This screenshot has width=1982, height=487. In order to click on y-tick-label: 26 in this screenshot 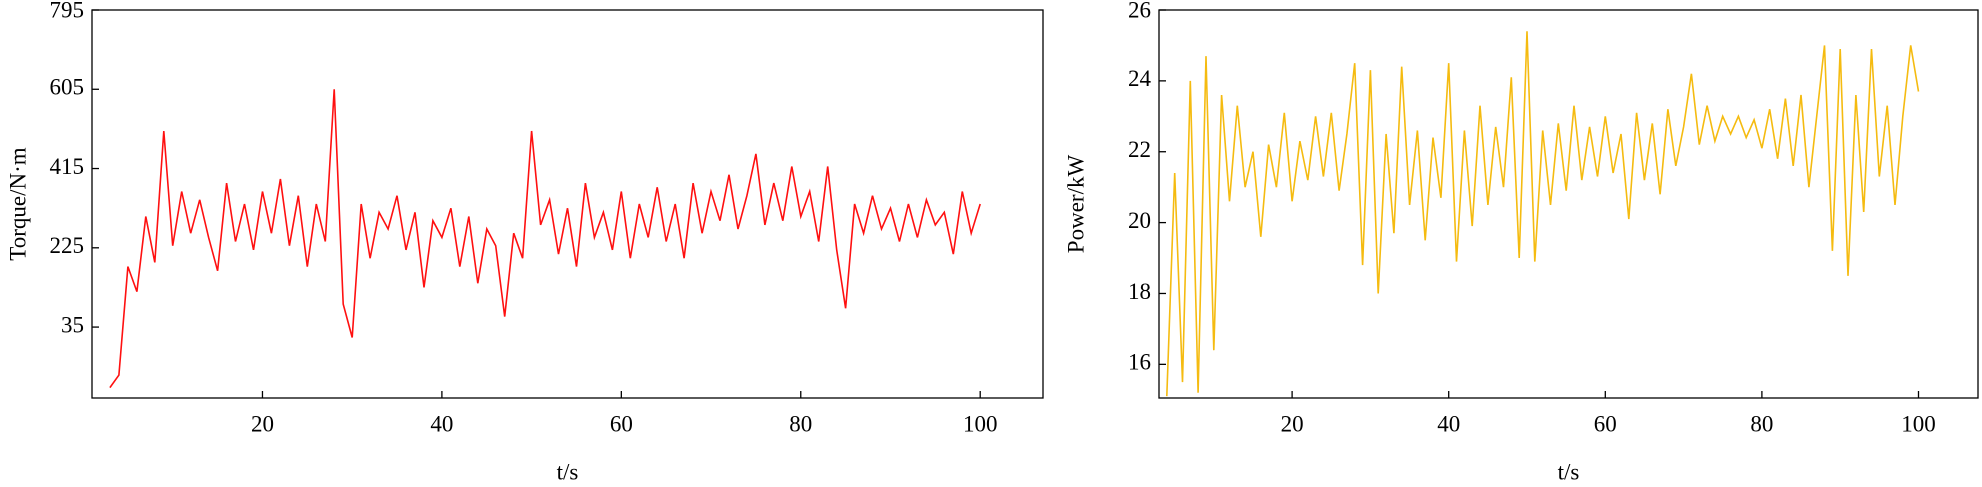, I will do `click(1139, 11)`.